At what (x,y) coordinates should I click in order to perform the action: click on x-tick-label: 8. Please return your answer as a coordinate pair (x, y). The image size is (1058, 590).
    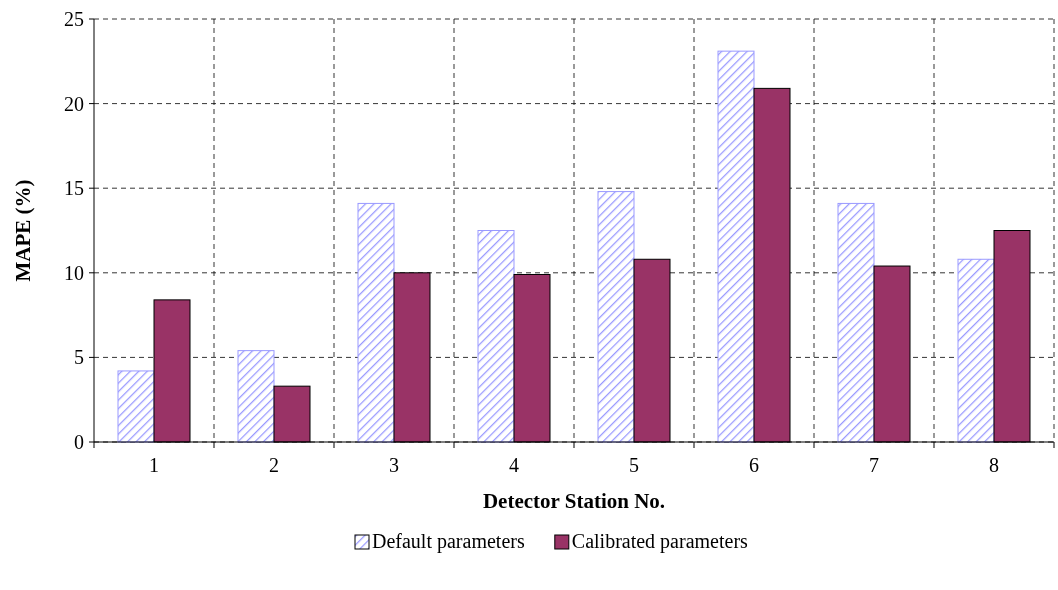
    Looking at the image, I should click on (994, 465).